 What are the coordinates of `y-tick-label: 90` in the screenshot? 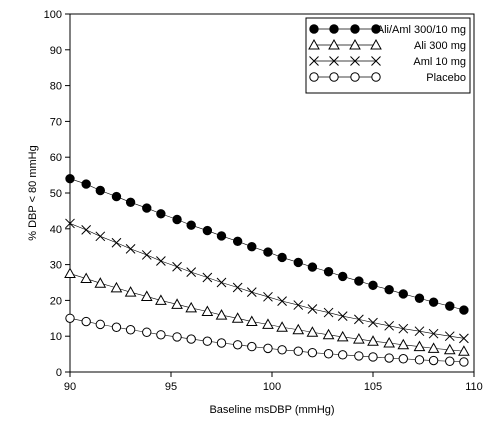 It's located at (56, 51).